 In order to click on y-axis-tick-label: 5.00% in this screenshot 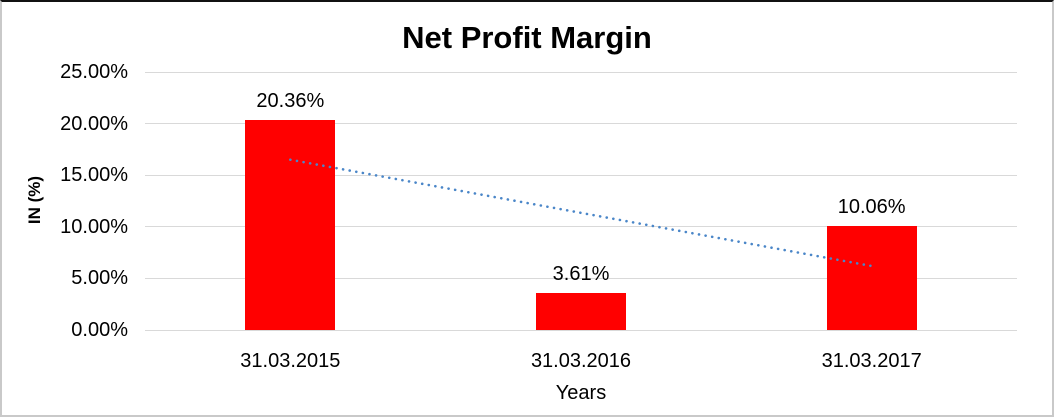, I will do `click(99, 278)`.